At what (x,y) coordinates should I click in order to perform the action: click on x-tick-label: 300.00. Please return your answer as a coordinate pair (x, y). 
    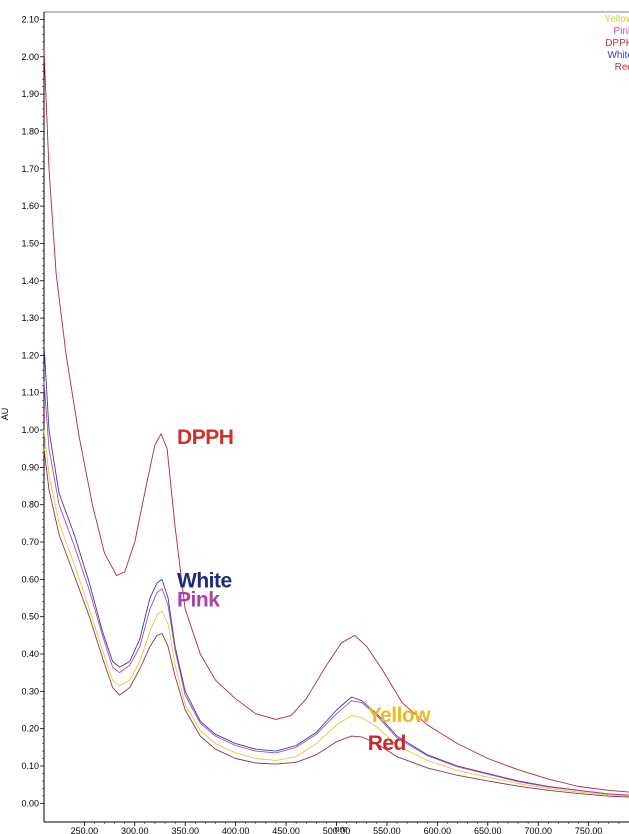
    Looking at the image, I should click on (135, 830).